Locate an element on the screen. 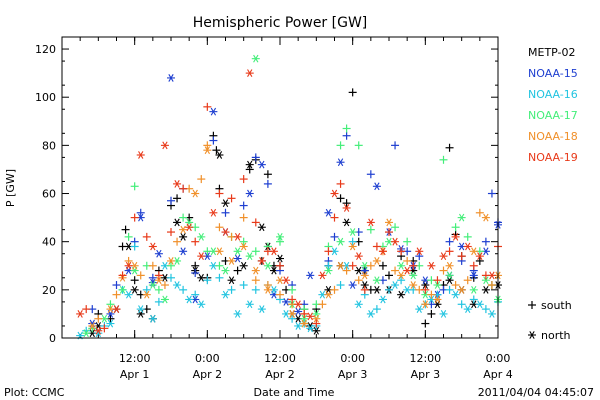  footer-credit: Plot: CCMC is located at coordinates (34, 392).